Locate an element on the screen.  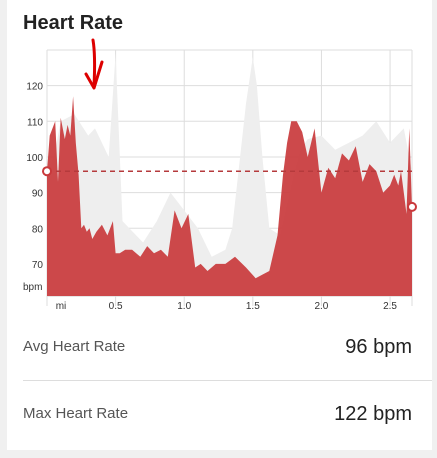
y-tick-label: 70 is located at coordinates (38, 265).